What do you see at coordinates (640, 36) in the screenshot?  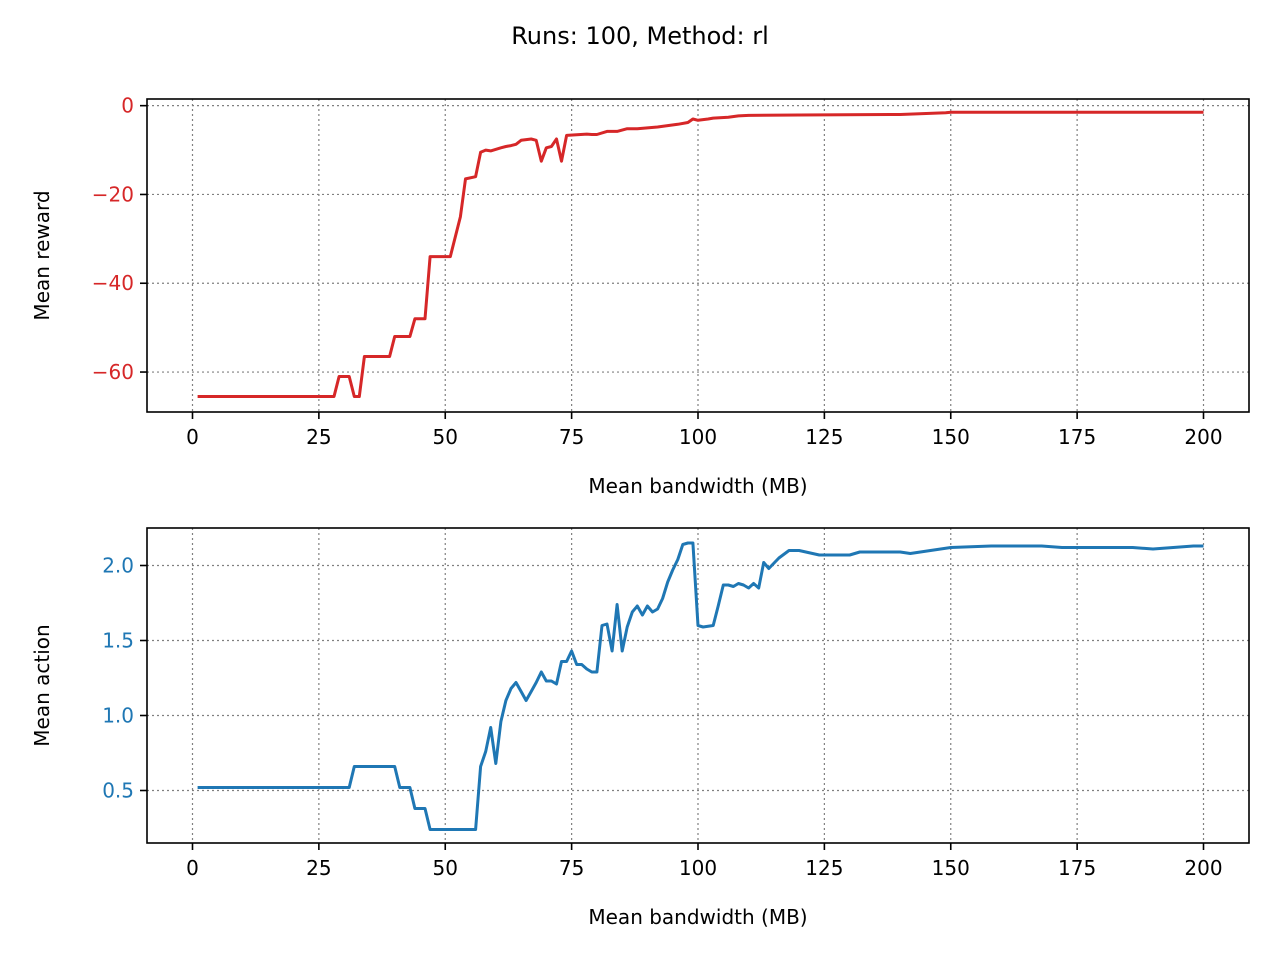 I see `figure-title: Runs: 100, Method: rl` at bounding box center [640, 36].